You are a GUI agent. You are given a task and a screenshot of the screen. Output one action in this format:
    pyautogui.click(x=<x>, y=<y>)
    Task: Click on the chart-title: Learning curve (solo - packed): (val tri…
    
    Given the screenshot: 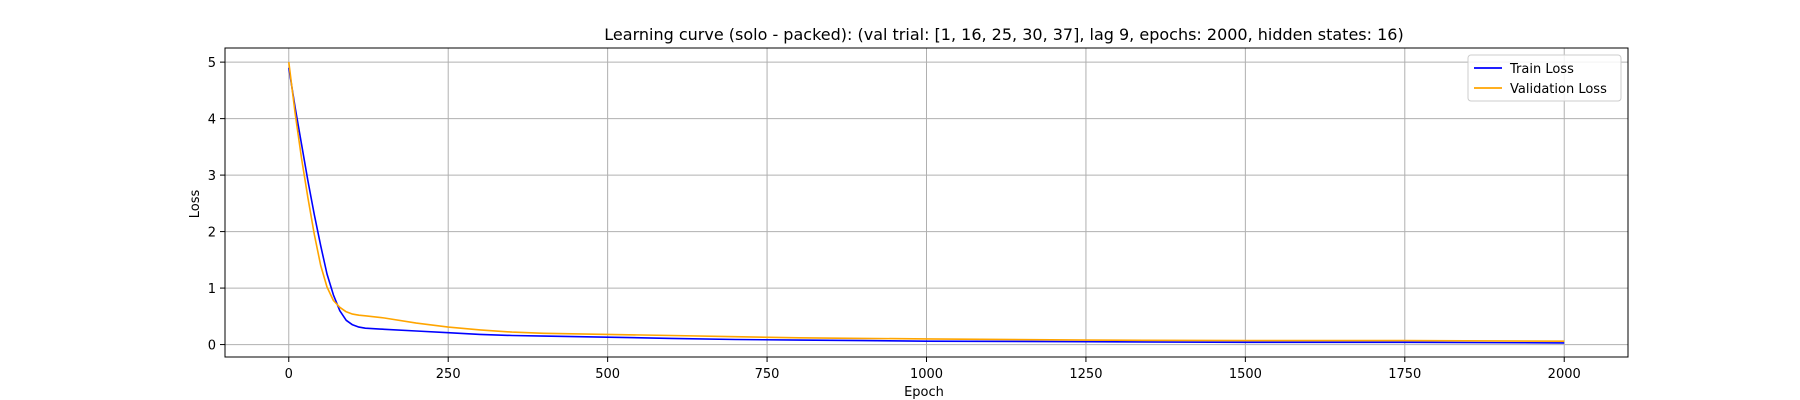 What is the action you would take?
    pyautogui.click(x=1003, y=34)
    